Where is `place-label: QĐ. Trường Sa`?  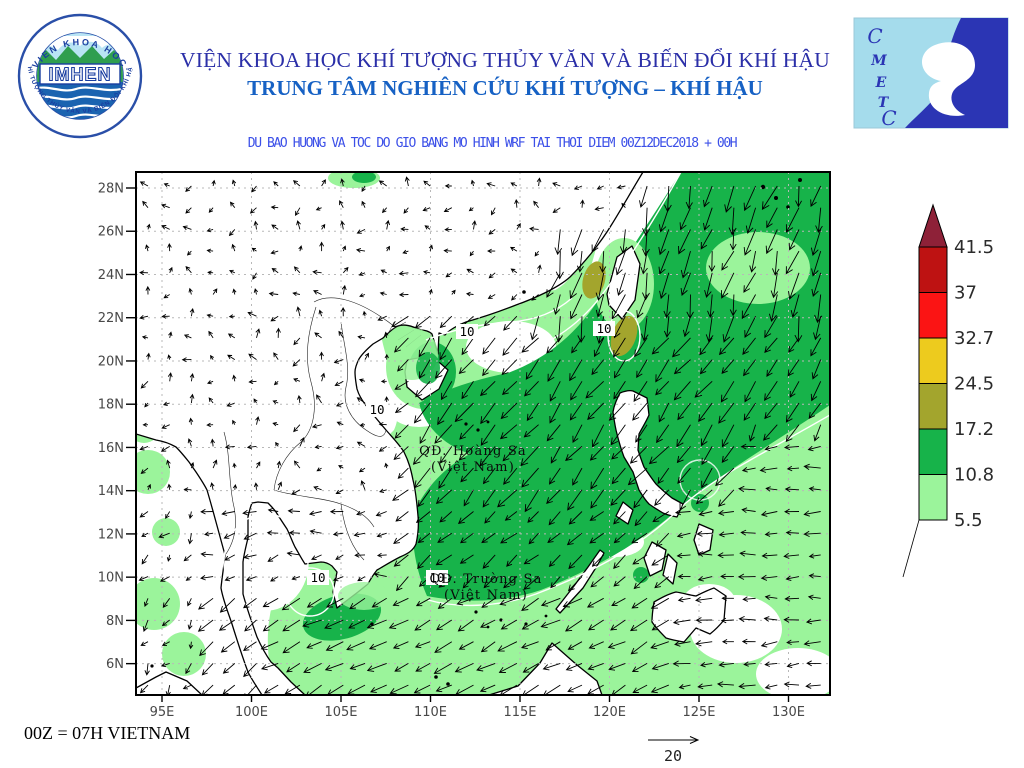 place-label: QĐ. Trường Sa is located at coordinates (485, 579).